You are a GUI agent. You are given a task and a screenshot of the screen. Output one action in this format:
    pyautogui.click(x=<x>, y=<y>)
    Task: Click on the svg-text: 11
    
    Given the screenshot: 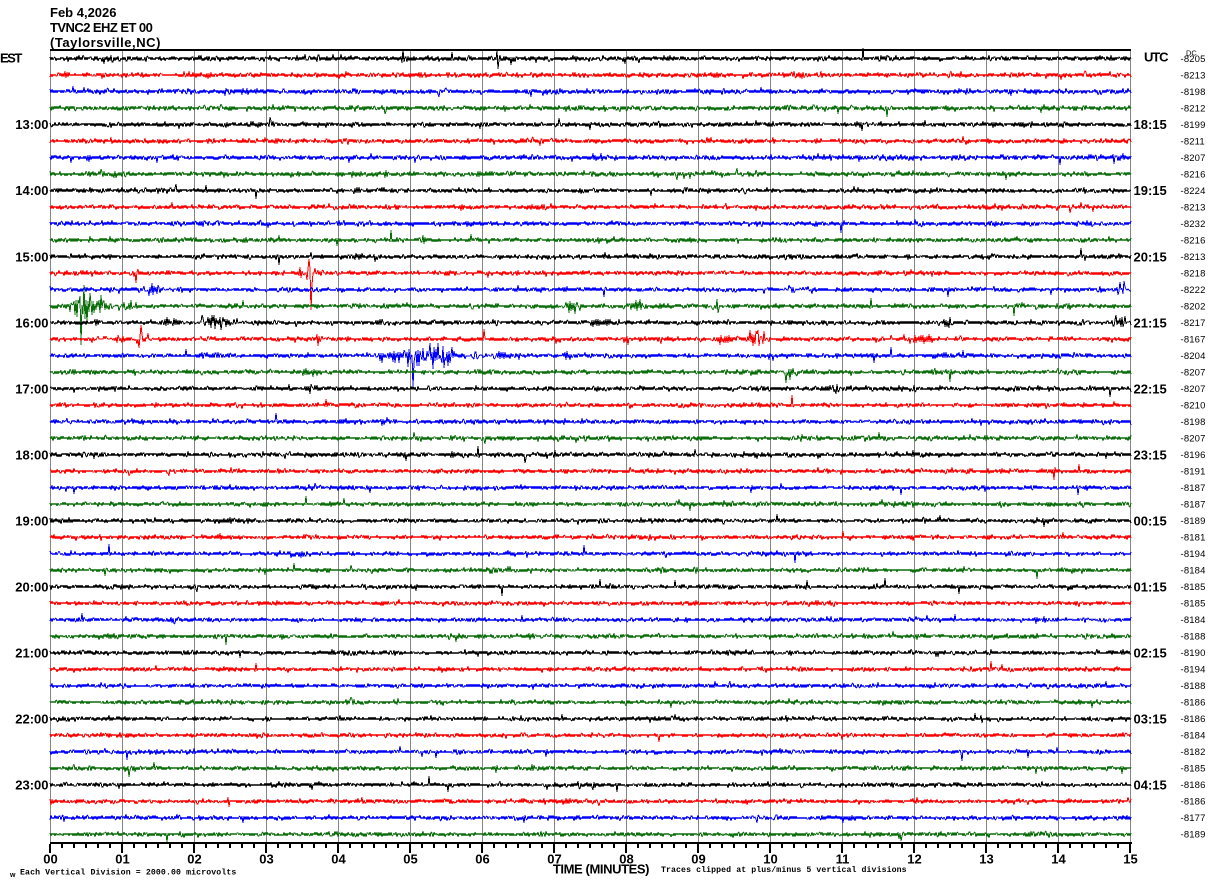 What is the action you would take?
    pyautogui.click(x=843, y=859)
    